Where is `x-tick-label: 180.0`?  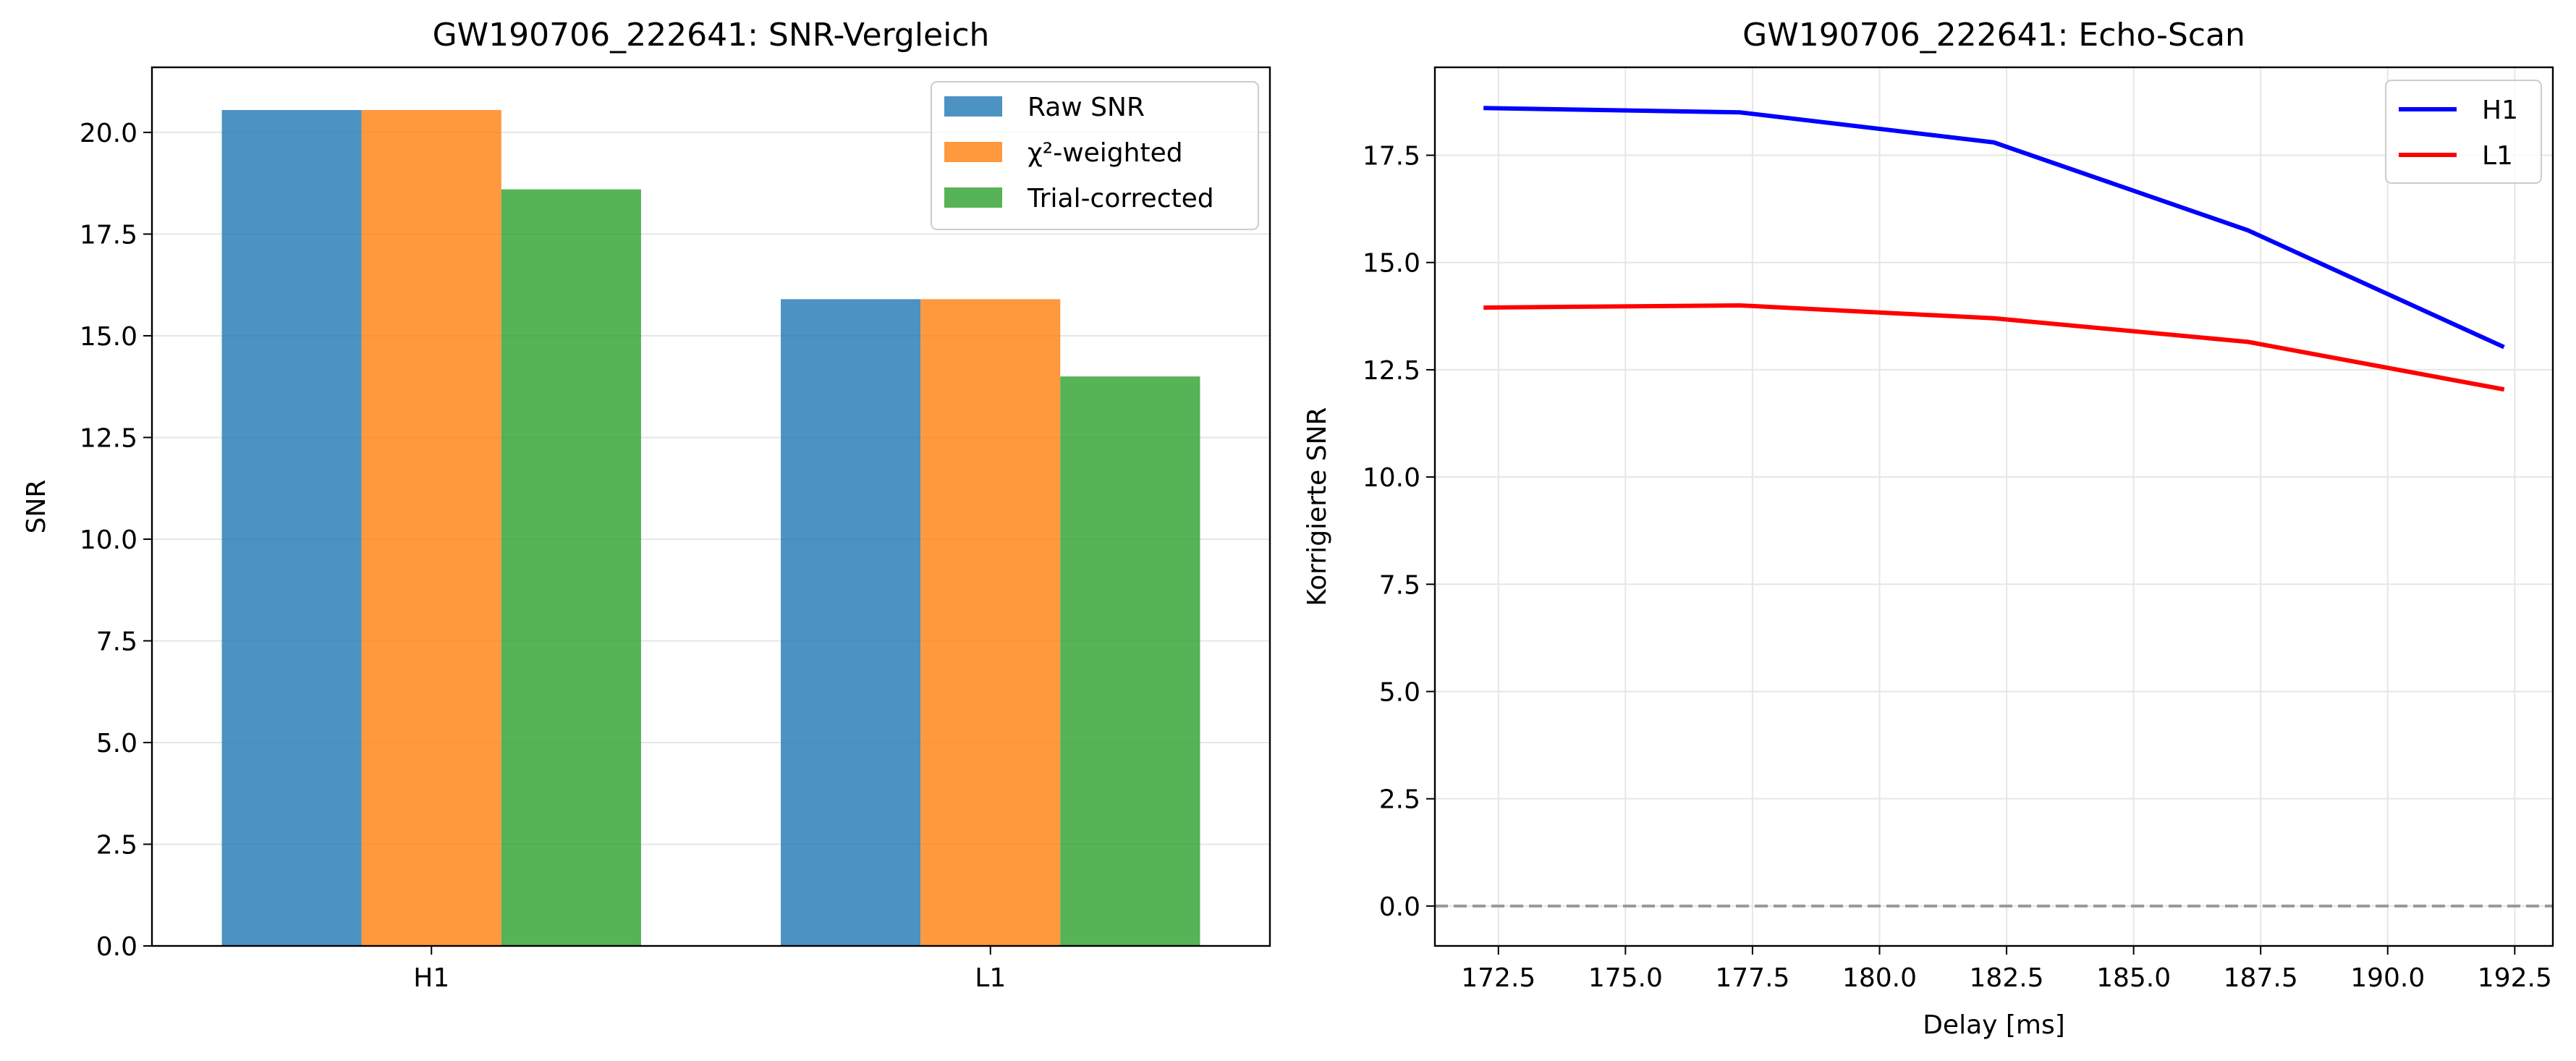 x-tick-label: 180.0 is located at coordinates (1880, 978).